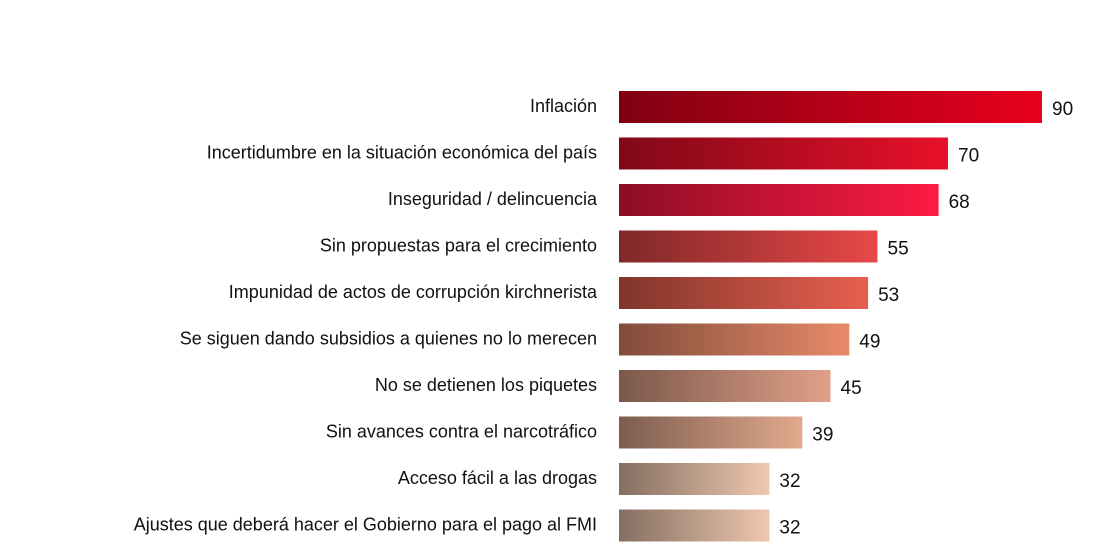  What do you see at coordinates (458, 245) in the screenshot?
I see `category-label: Sin propuestas para el crecimiento` at bounding box center [458, 245].